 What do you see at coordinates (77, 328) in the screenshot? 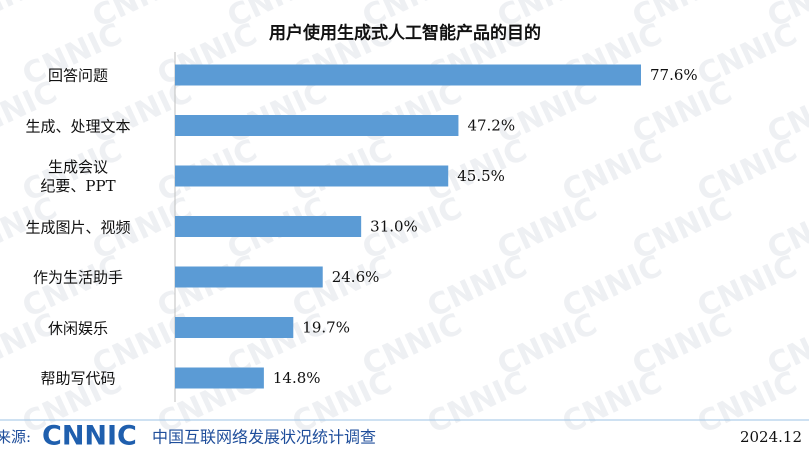
I see `category-label: 休闲娱乐` at bounding box center [77, 328].